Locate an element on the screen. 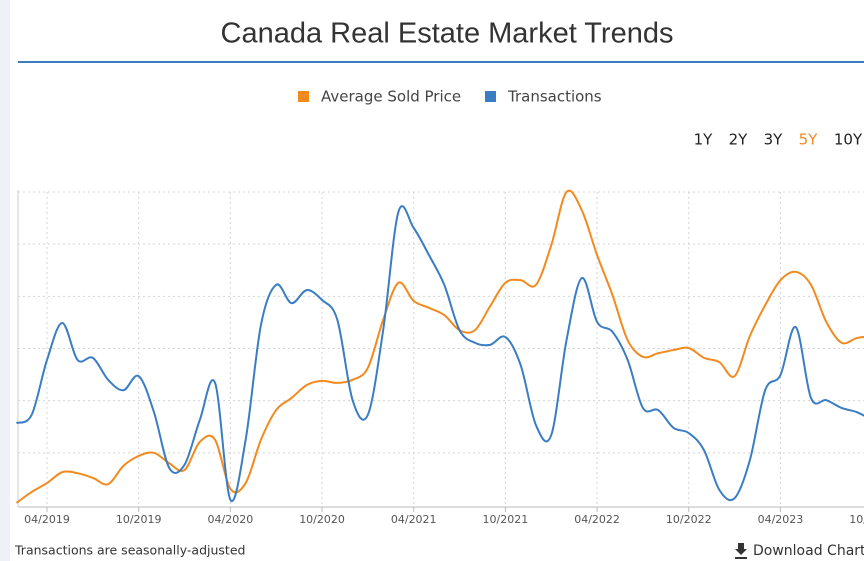 This screenshot has width=864, height=561. range-button: 1Y is located at coordinates (704, 140).